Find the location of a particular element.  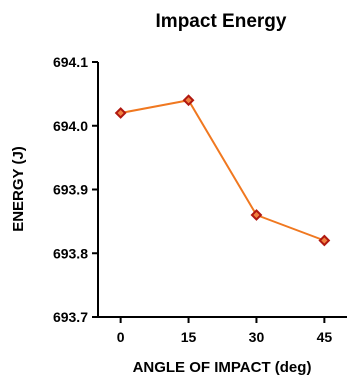

x-tick-label: 0 is located at coordinates (121, 337).